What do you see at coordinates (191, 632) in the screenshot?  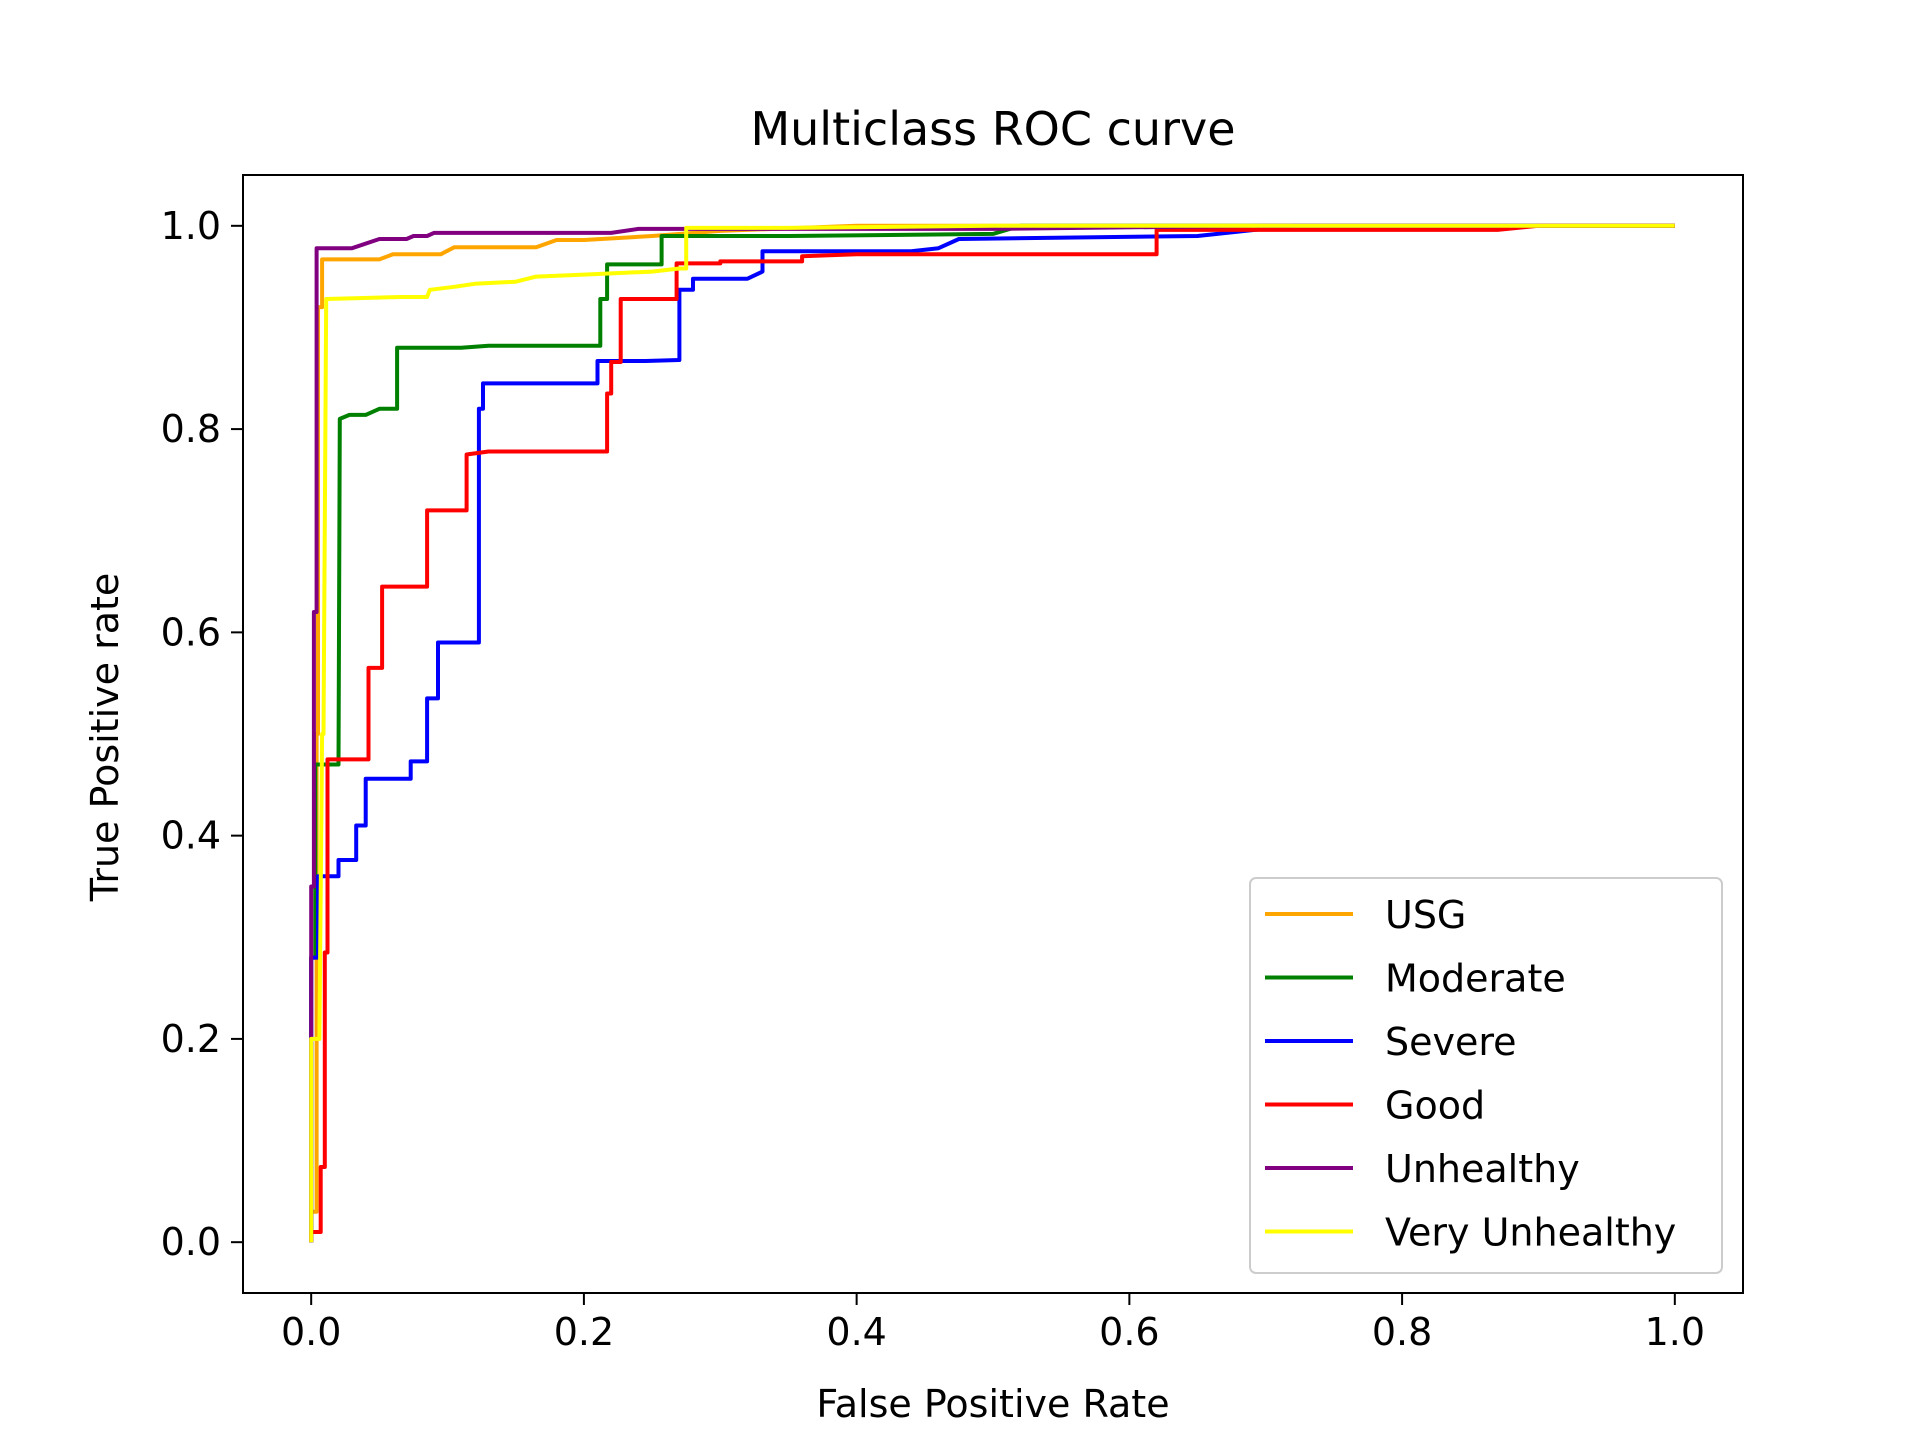 I see `y-tick-label: 0.6` at bounding box center [191, 632].